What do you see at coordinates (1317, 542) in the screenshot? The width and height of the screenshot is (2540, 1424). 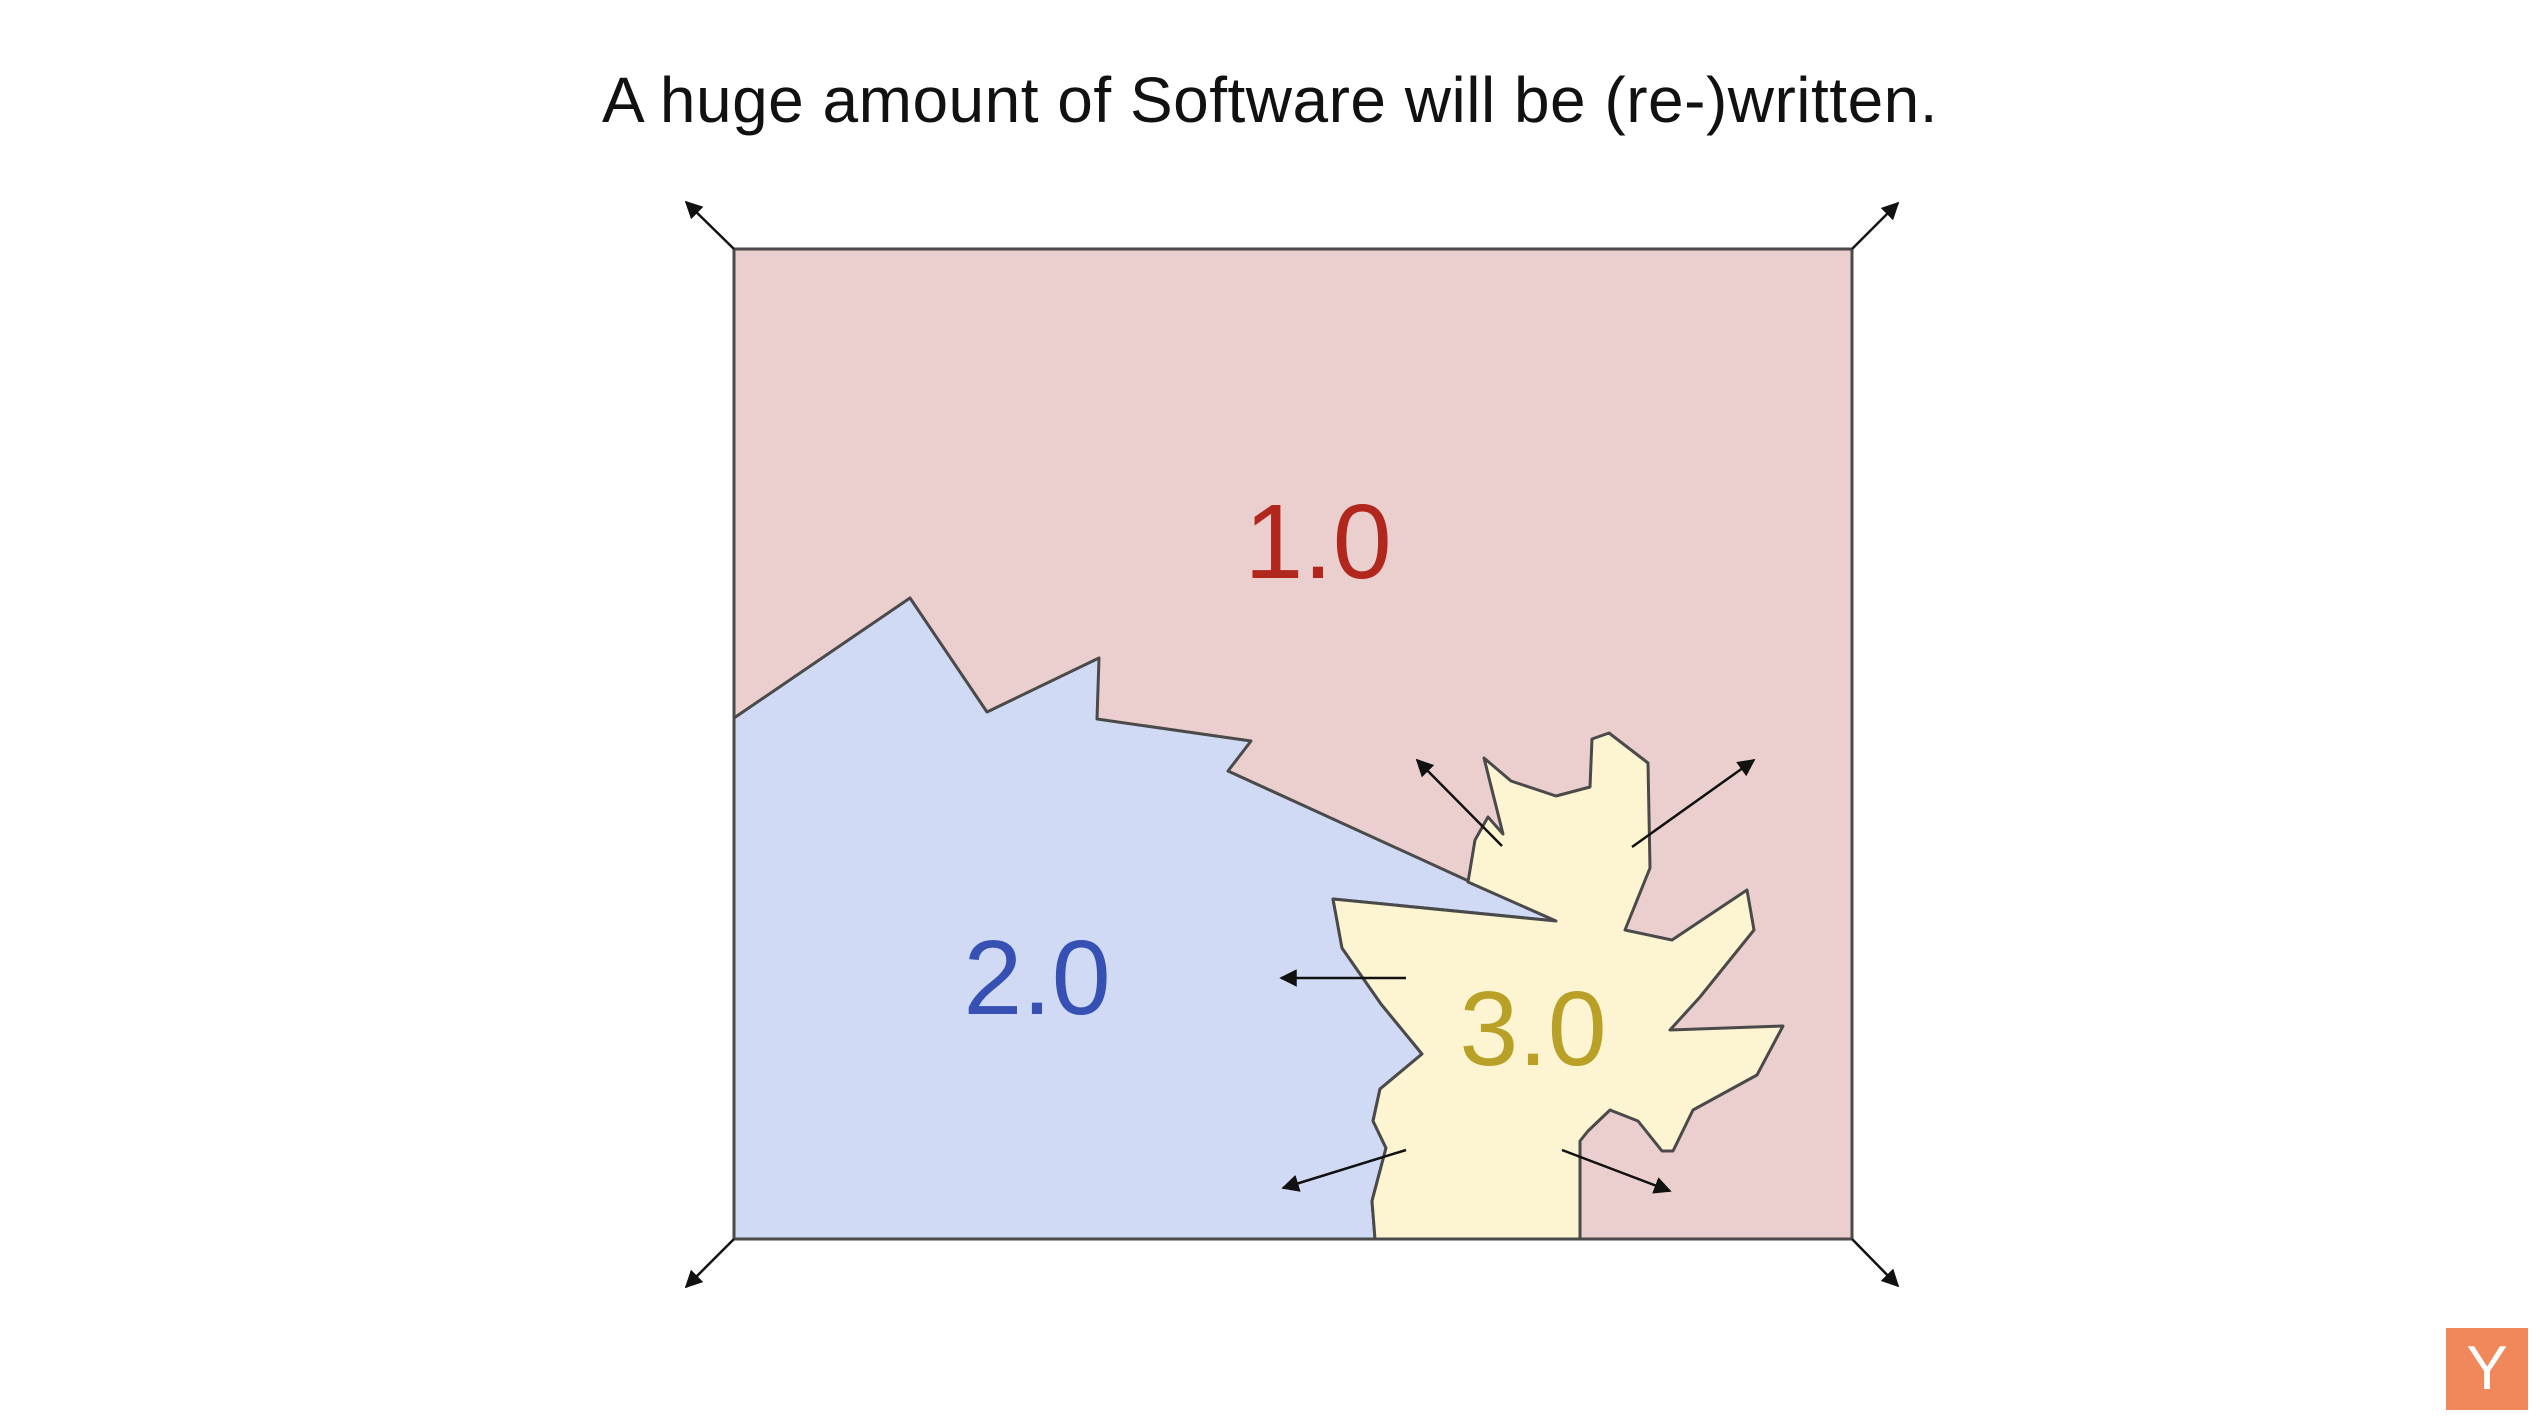 I see `label-software-1: 1.0` at bounding box center [1317, 542].